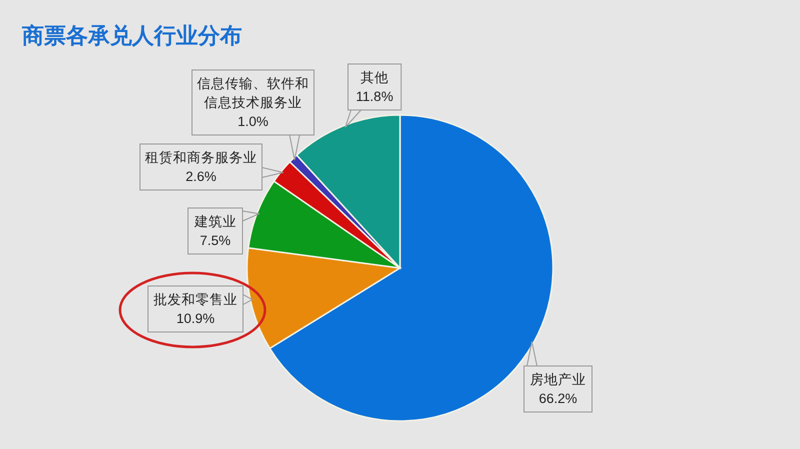 The height and width of the screenshot is (449, 800). What do you see at coordinates (374, 78) in the screenshot?
I see `slice-label: 其他` at bounding box center [374, 78].